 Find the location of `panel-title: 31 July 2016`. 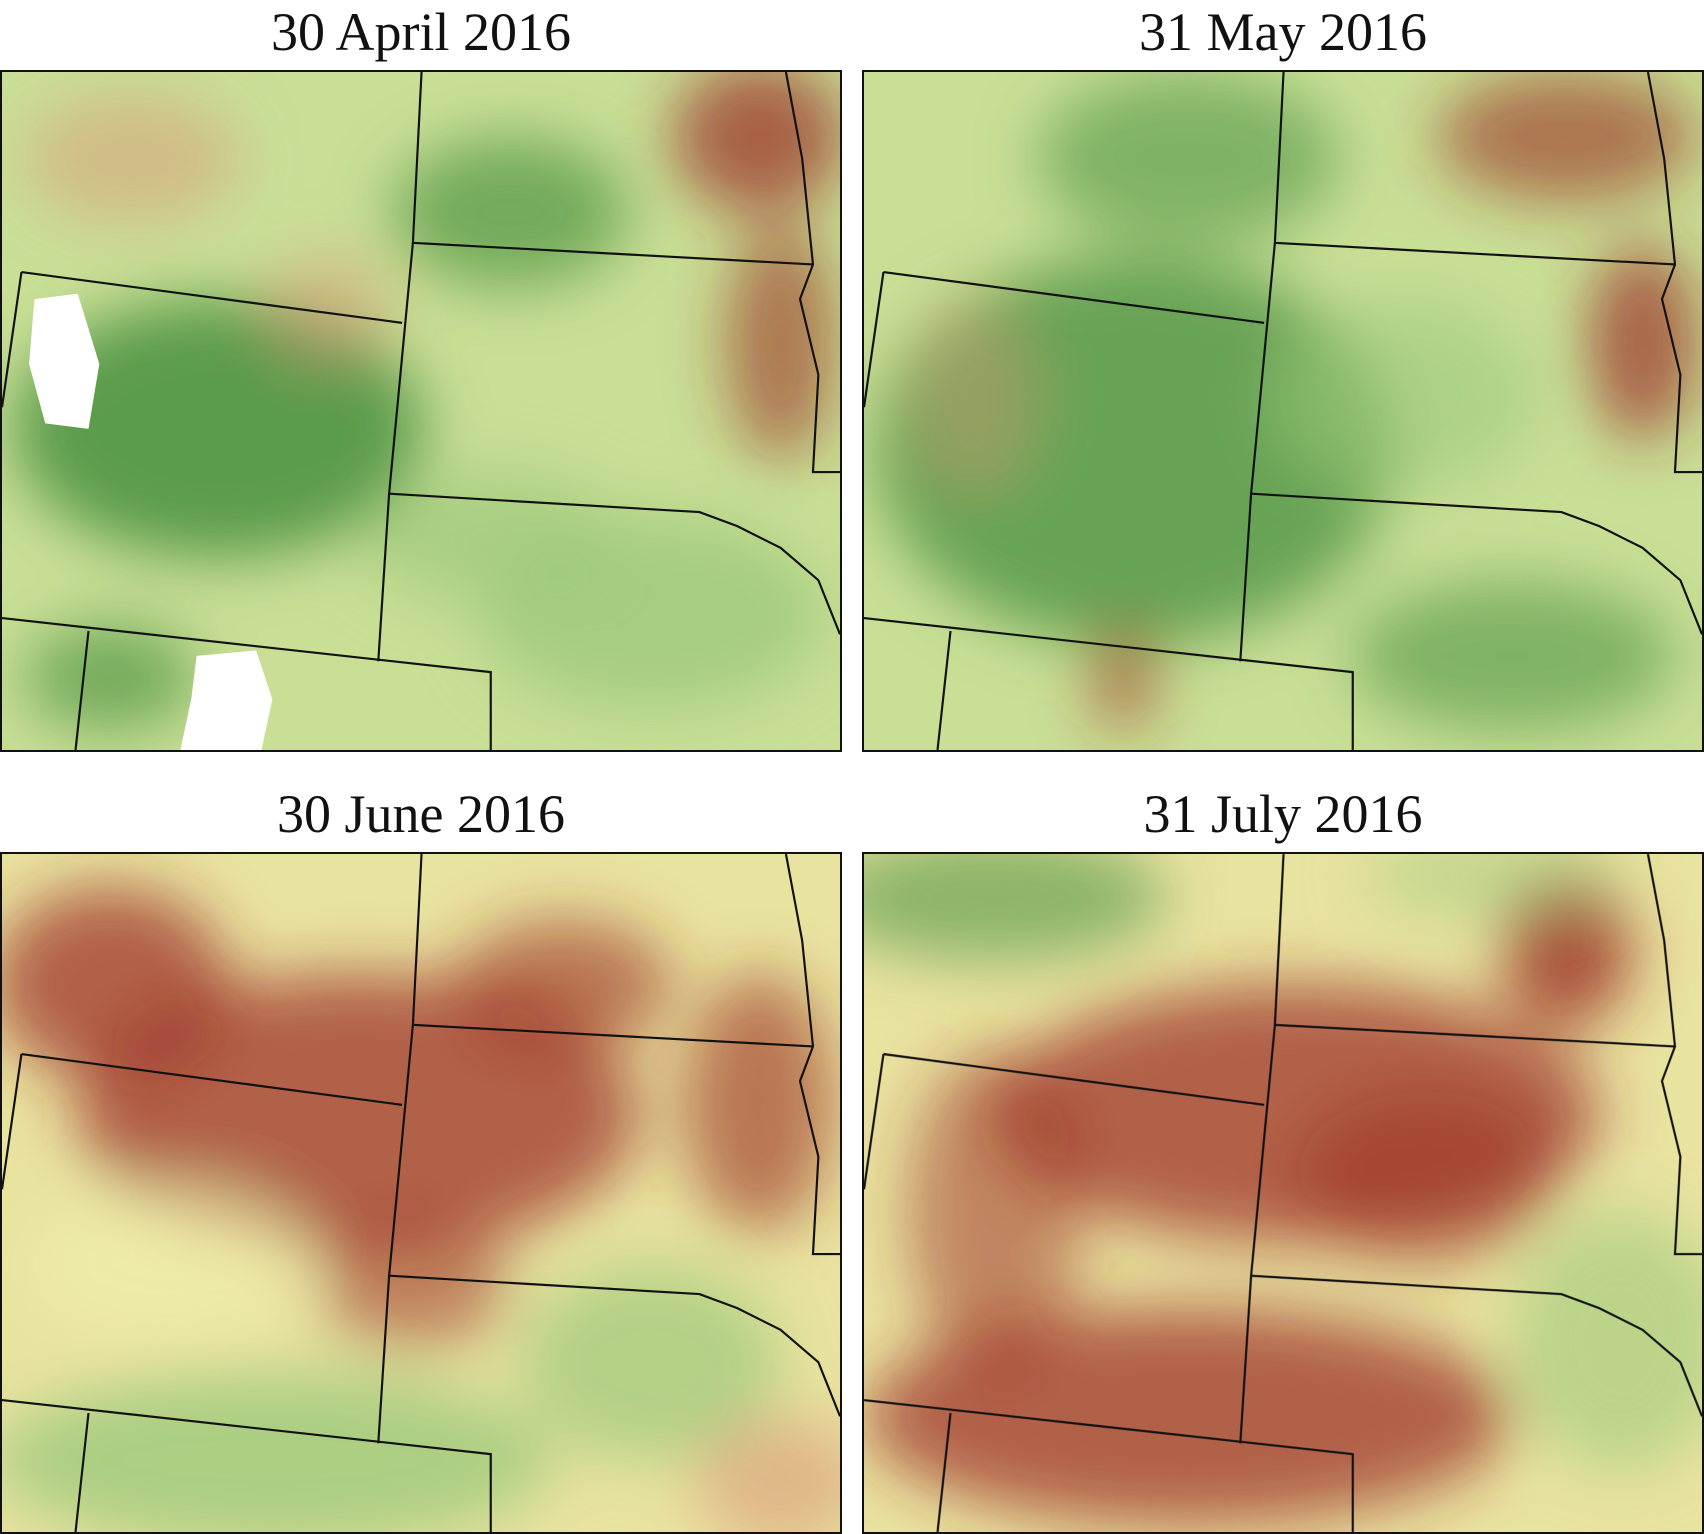

panel-title: 31 July 2016 is located at coordinates (1283, 814).